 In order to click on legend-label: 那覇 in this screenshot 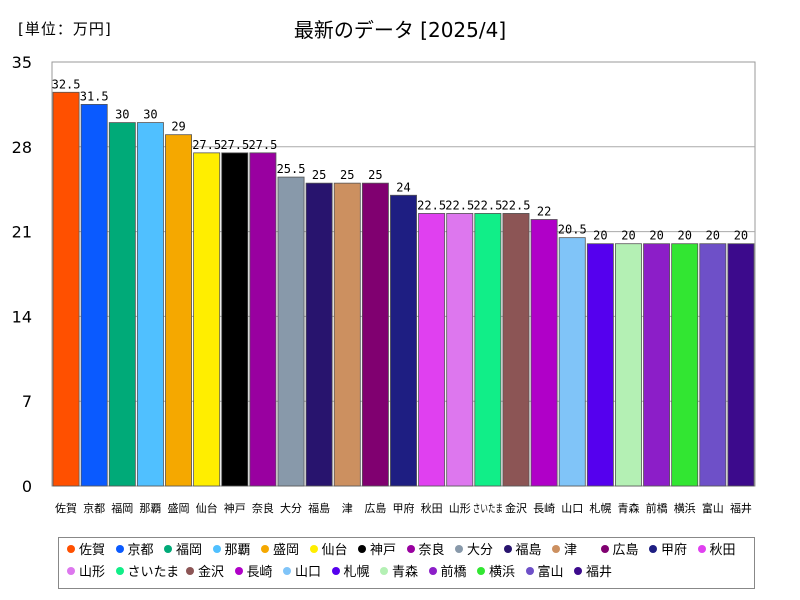, I will do `click(237, 550)`.